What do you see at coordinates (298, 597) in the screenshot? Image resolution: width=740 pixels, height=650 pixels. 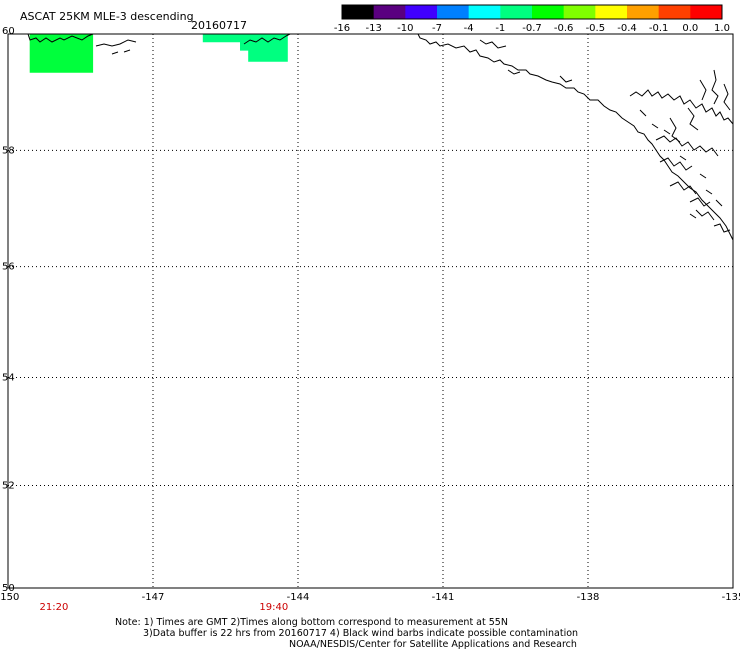 I see `longitude-label: -144` at bounding box center [298, 597].